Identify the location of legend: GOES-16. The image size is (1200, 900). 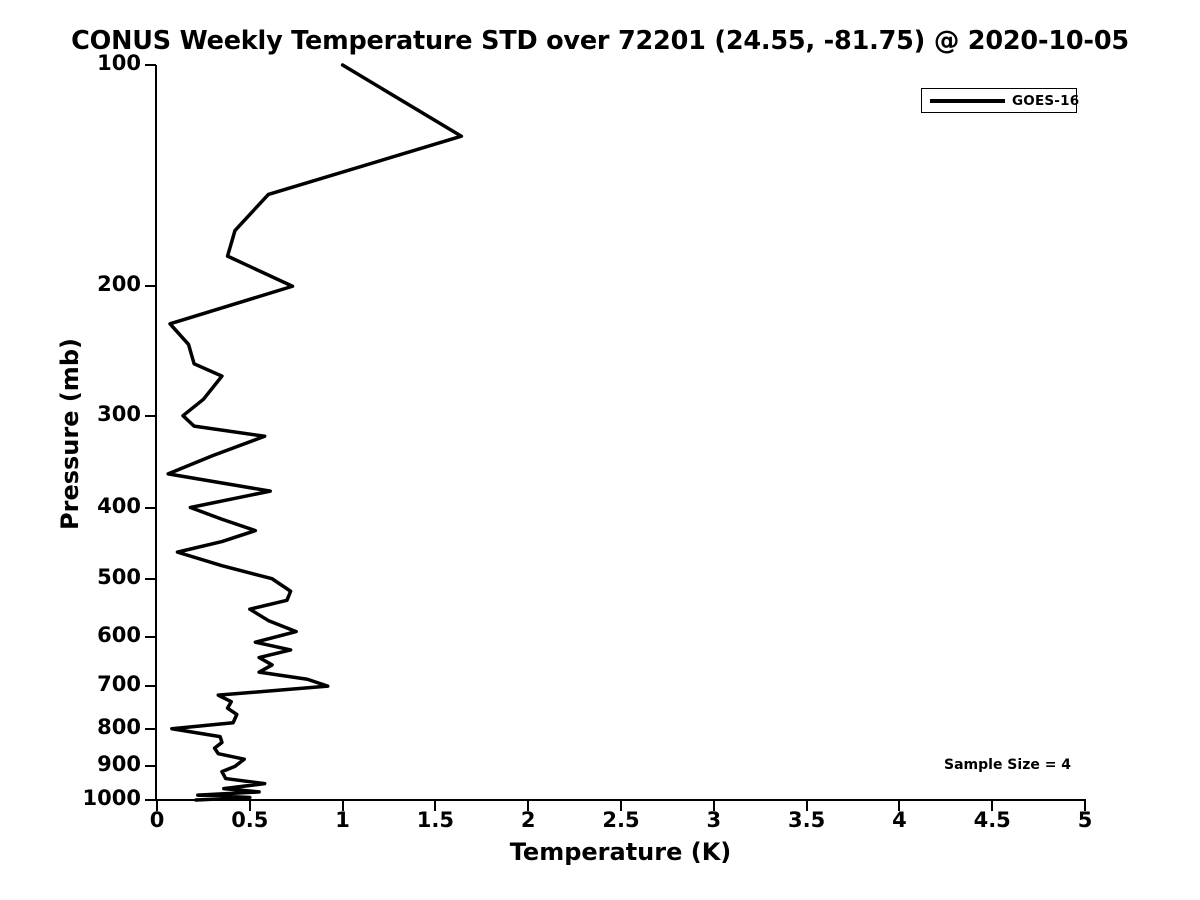
(1000, 100).